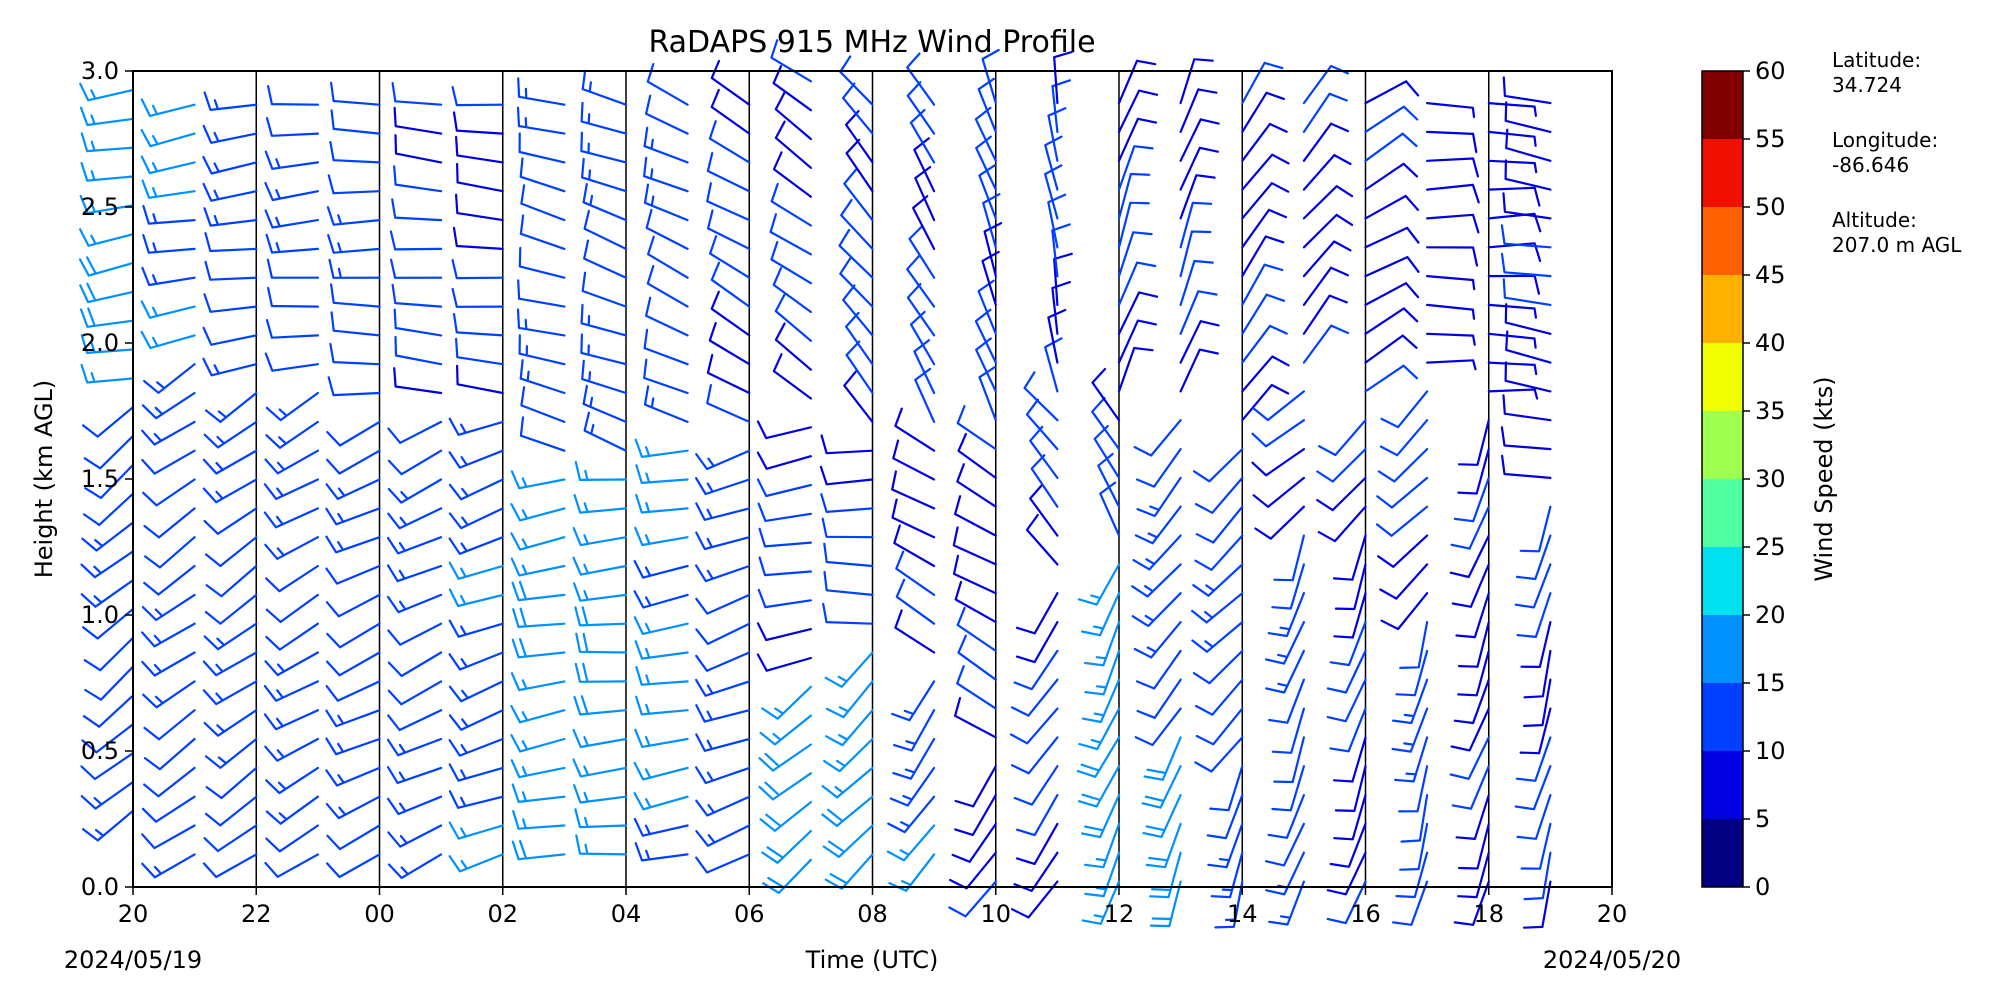 The width and height of the screenshot is (2000, 1000). Describe the element at coordinates (1770, 751) in the screenshot. I see `colorbar-tick-label: 10` at that location.